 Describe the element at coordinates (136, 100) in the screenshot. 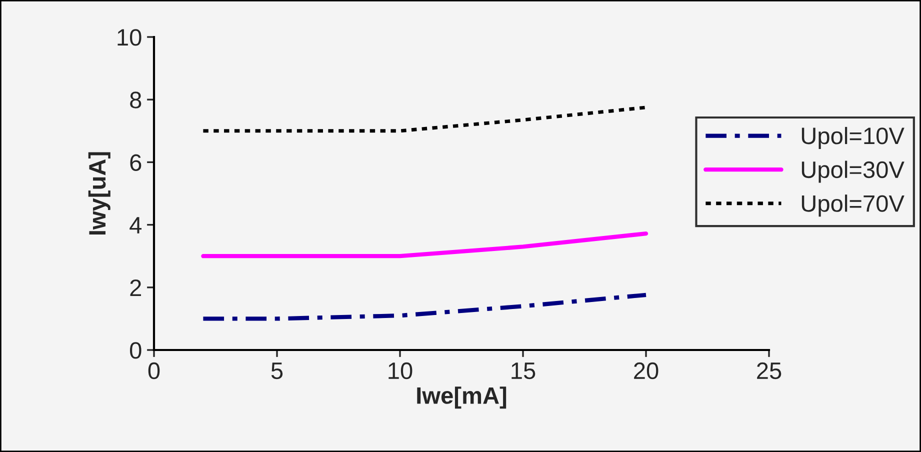

I see `y-tick-label: 8` at that location.